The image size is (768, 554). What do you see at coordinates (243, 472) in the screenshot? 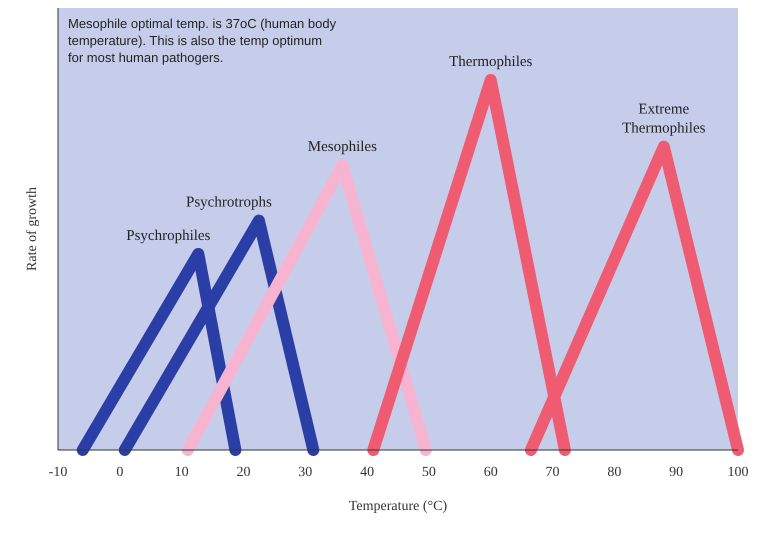
I see `x-tick-label: 20` at bounding box center [243, 472].